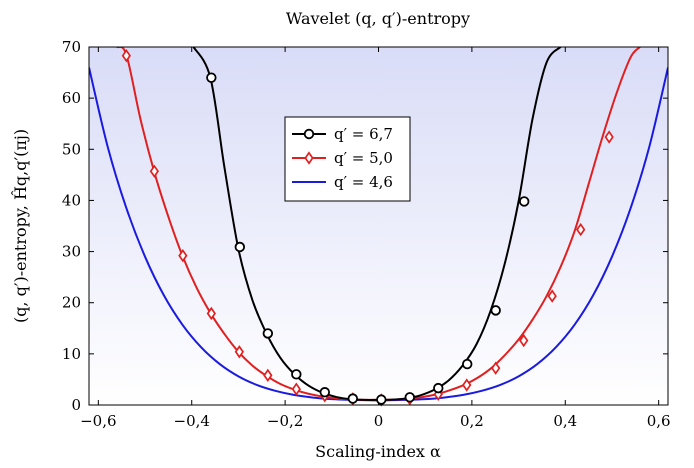 The height and width of the screenshot is (468, 694). What do you see at coordinates (285, 421) in the screenshot?
I see `x-tick-label: −0,2` at bounding box center [285, 421].